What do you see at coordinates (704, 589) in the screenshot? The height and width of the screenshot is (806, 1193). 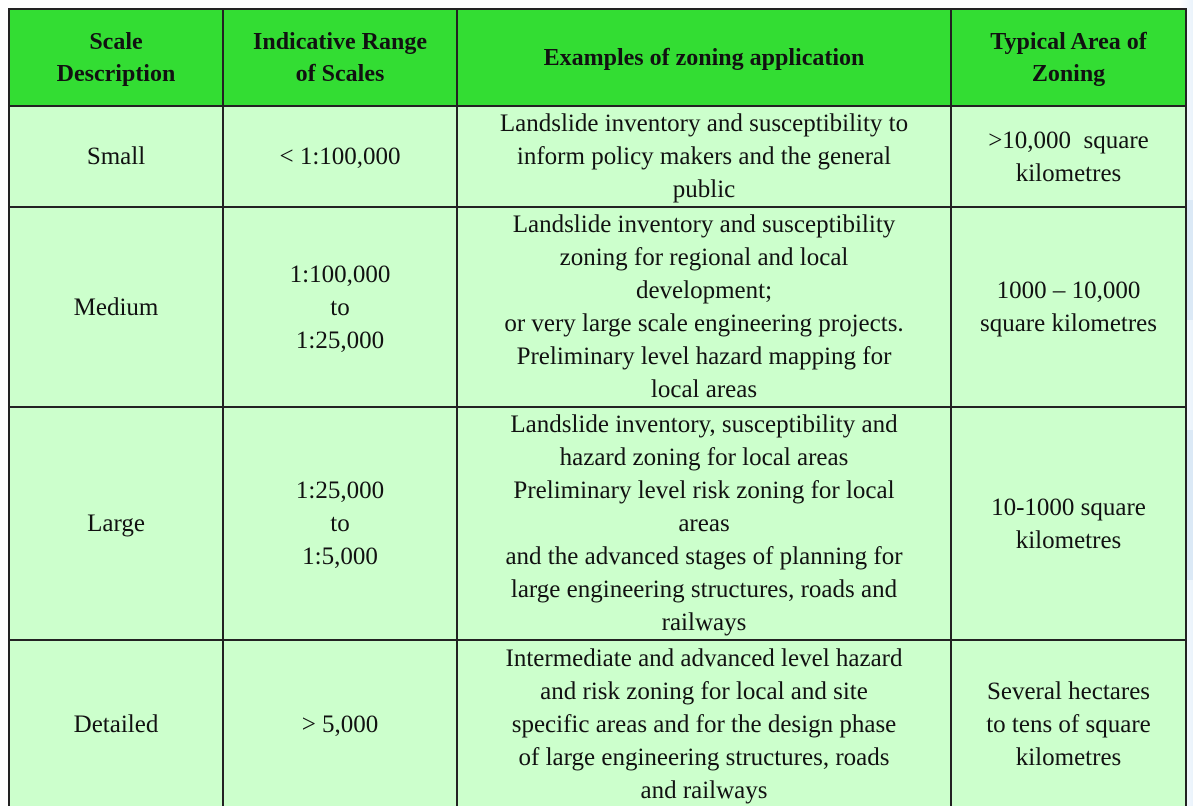 I see `examples-text-line: large engineering structures, roads and` at bounding box center [704, 589].